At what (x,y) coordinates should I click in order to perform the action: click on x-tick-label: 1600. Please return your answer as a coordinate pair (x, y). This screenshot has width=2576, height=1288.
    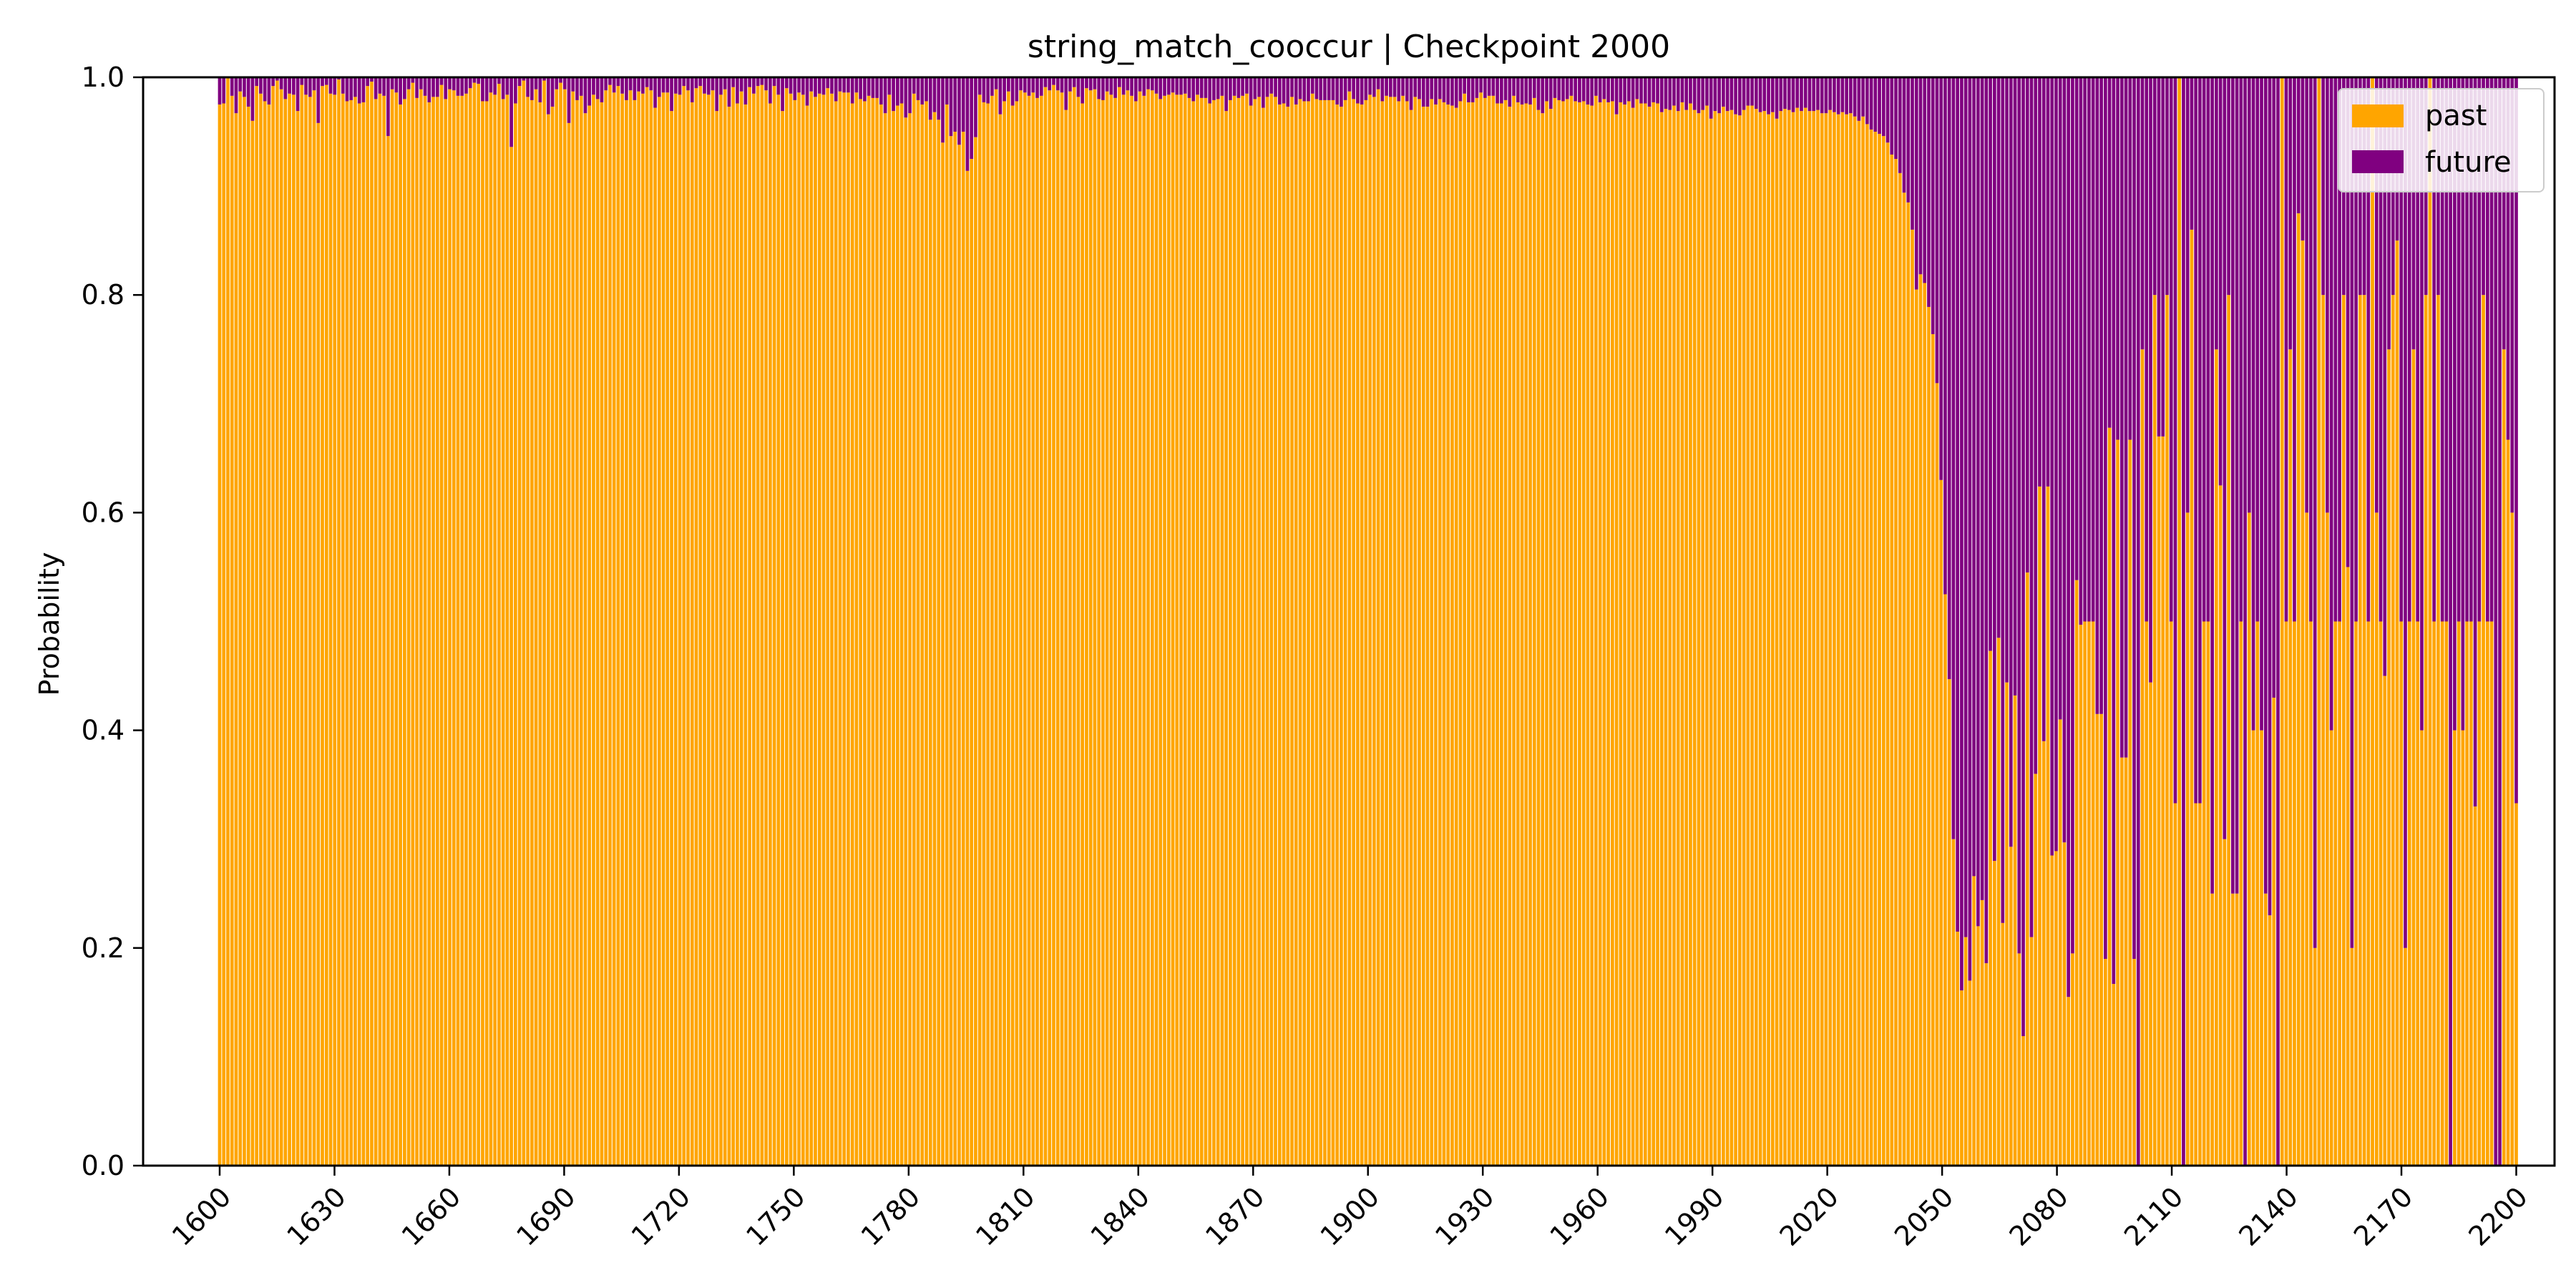
    Looking at the image, I should click on (202, 1216).